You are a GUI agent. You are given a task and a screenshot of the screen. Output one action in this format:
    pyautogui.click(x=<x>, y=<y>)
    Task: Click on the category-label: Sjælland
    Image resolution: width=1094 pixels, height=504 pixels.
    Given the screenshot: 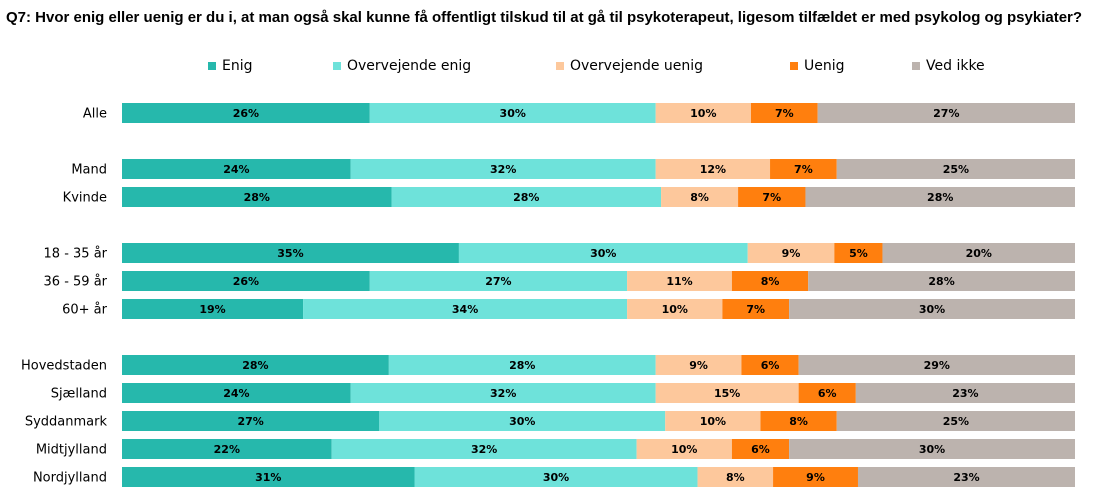 What is the action you would take?
    pyautogui.click(x=79, y=394)
    